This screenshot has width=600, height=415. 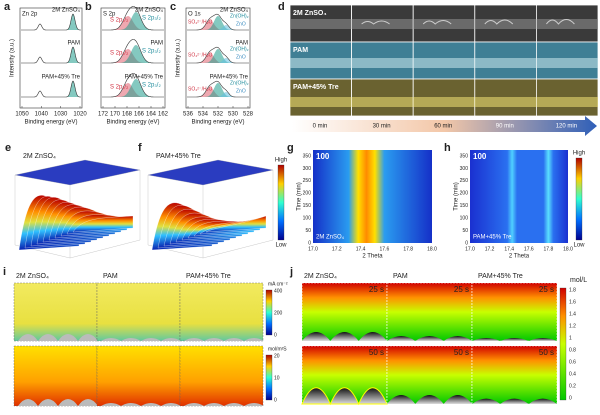 What do you see at coordinates (290, 148) in the screenshot?
I see `panel-label: g` at bounding box center [290, 148].